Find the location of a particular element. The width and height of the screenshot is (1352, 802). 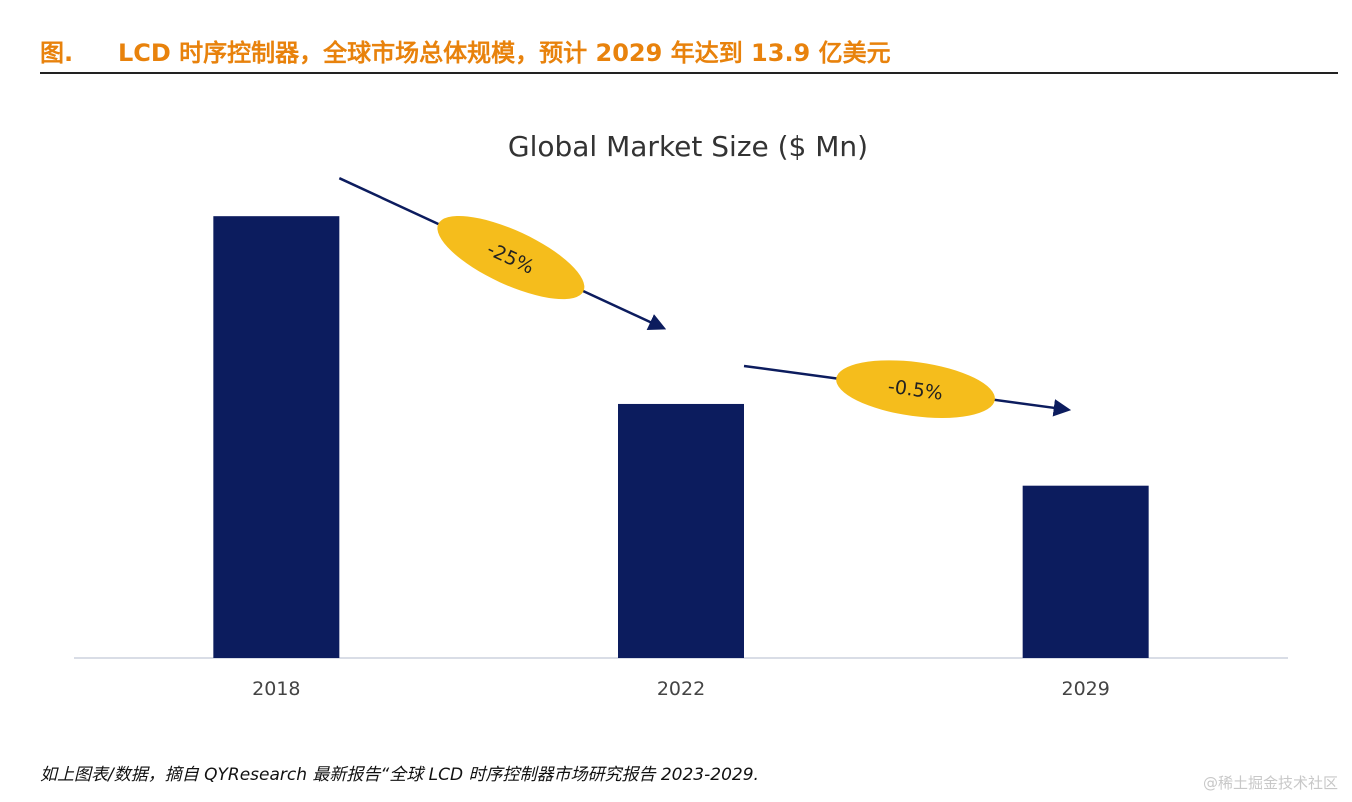

change-badge-2: -0.5% is located at coordinates (915, 389).